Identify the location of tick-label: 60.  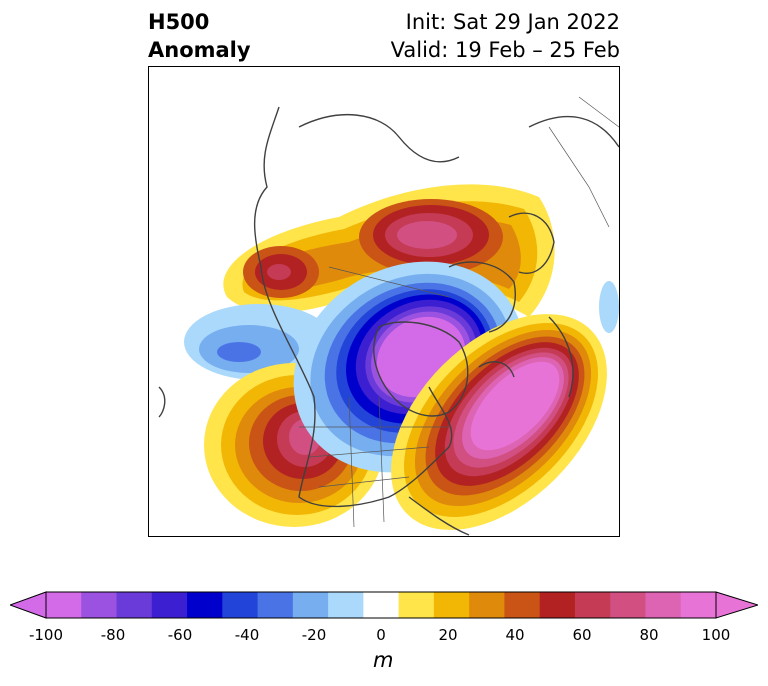
(582, 635).